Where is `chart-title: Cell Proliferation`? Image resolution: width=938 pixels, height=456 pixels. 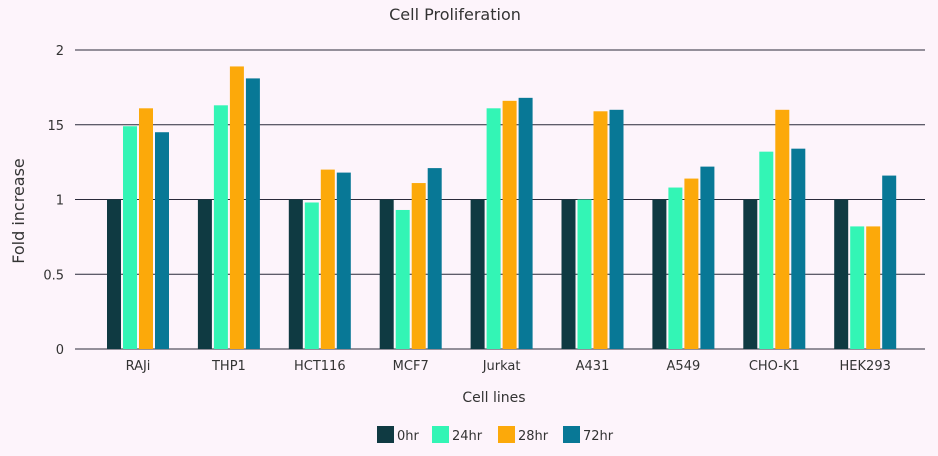
chart-title: Cell Proliferation is located at coordinates (455, 14).